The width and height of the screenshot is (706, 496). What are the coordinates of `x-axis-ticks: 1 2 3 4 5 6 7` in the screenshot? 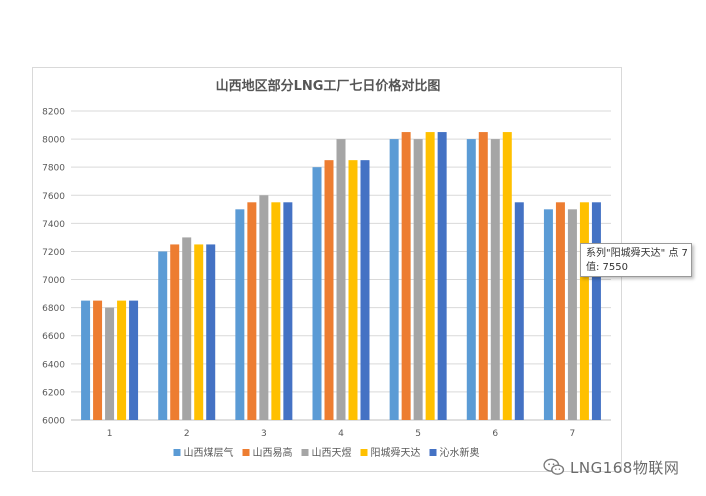 It's located at (341, 434).